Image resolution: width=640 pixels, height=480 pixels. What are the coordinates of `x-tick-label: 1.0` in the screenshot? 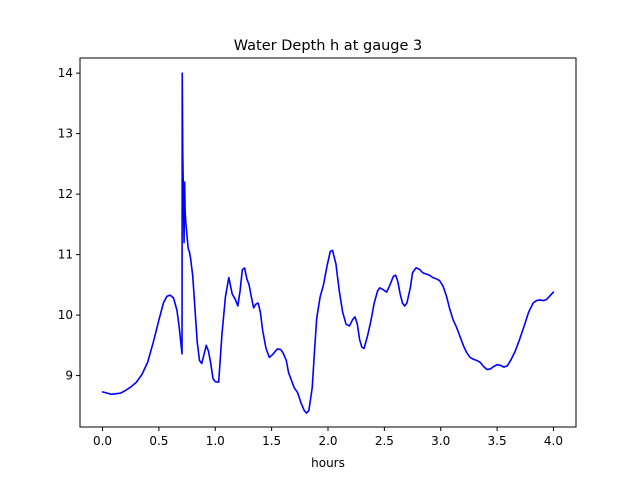 It's located at (215, 441).